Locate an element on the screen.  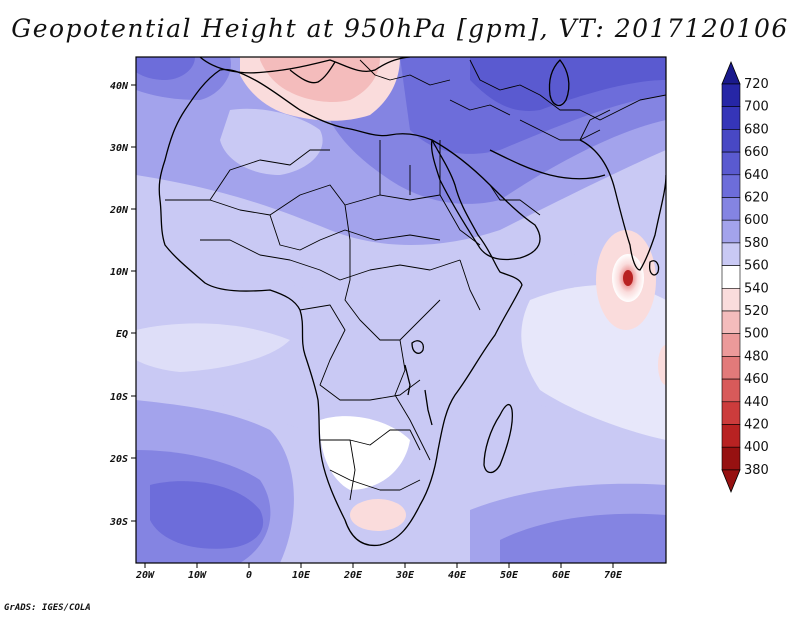
lat-axis: 40N 30N 20N 10N EQ 10S 20S 30S is located at coordinates (122, 304).